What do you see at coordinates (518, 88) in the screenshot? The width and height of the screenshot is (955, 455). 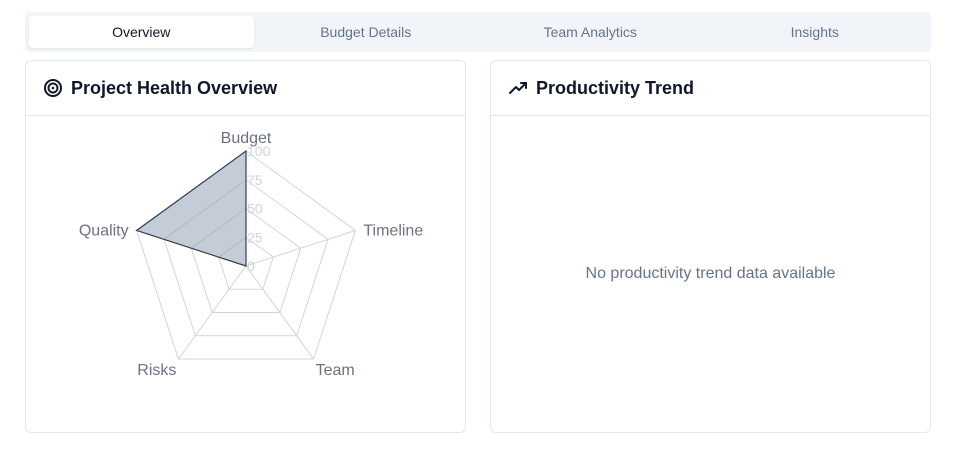 I see `trending-up-icon` at bounding box center [518, 88].